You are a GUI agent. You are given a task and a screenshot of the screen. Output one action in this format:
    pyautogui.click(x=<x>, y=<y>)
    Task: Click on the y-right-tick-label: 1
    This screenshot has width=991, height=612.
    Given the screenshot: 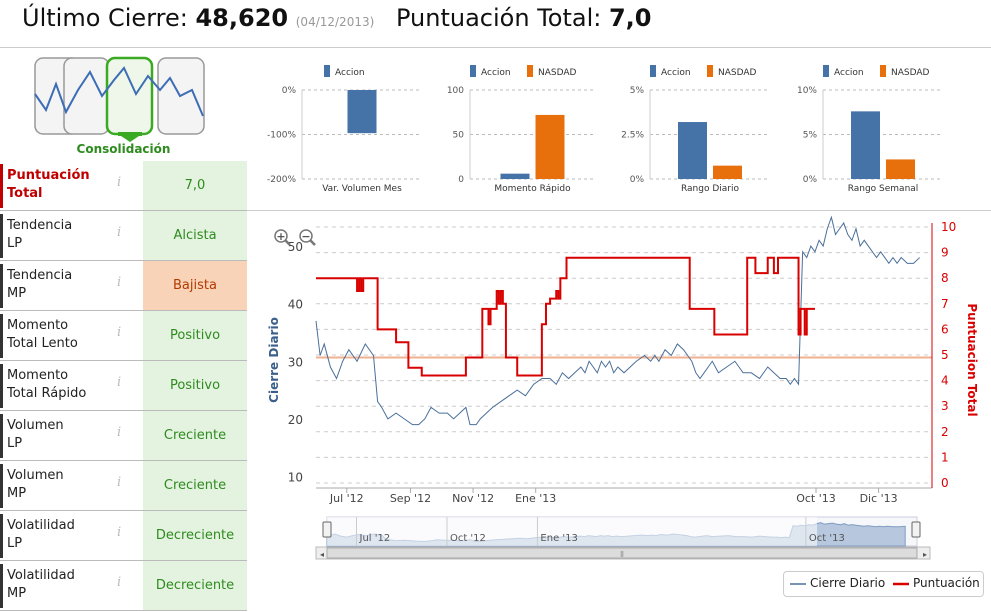 What is the action you would take?
    pyautogui.click(x=945, y=457)
    